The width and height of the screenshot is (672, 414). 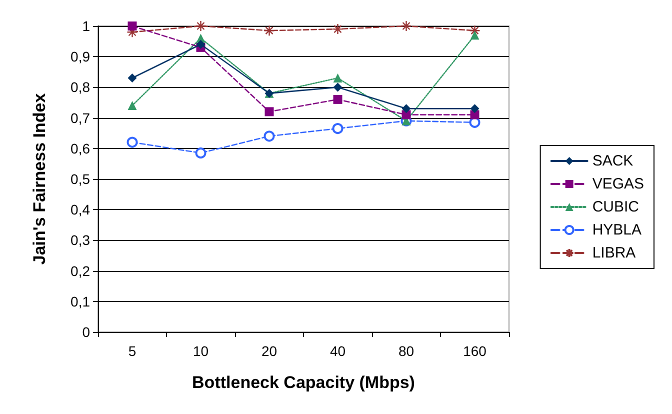 What do you see at coordinates (80, 87) in the screenshot?
I see `y-tick-label: 0,8` at bounding box center [80, 87].